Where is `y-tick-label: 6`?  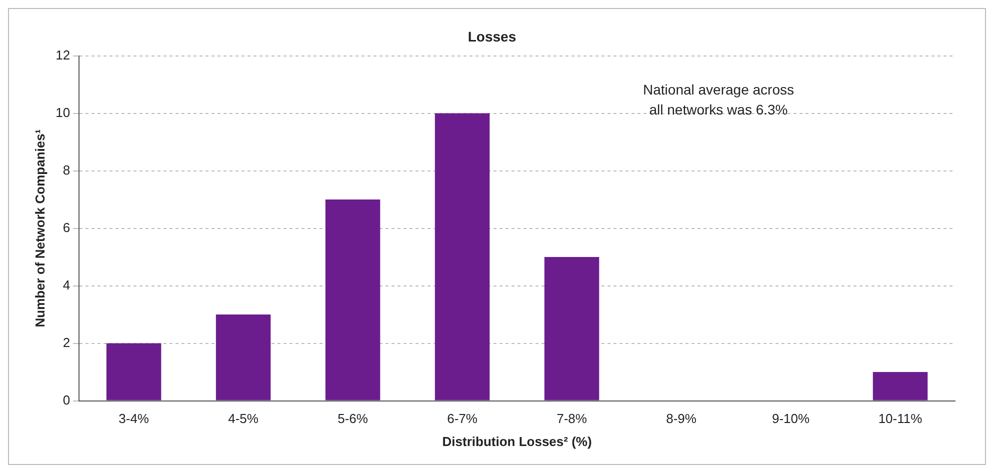 y-tick-label: 6 is located at coordinates (66, 227).